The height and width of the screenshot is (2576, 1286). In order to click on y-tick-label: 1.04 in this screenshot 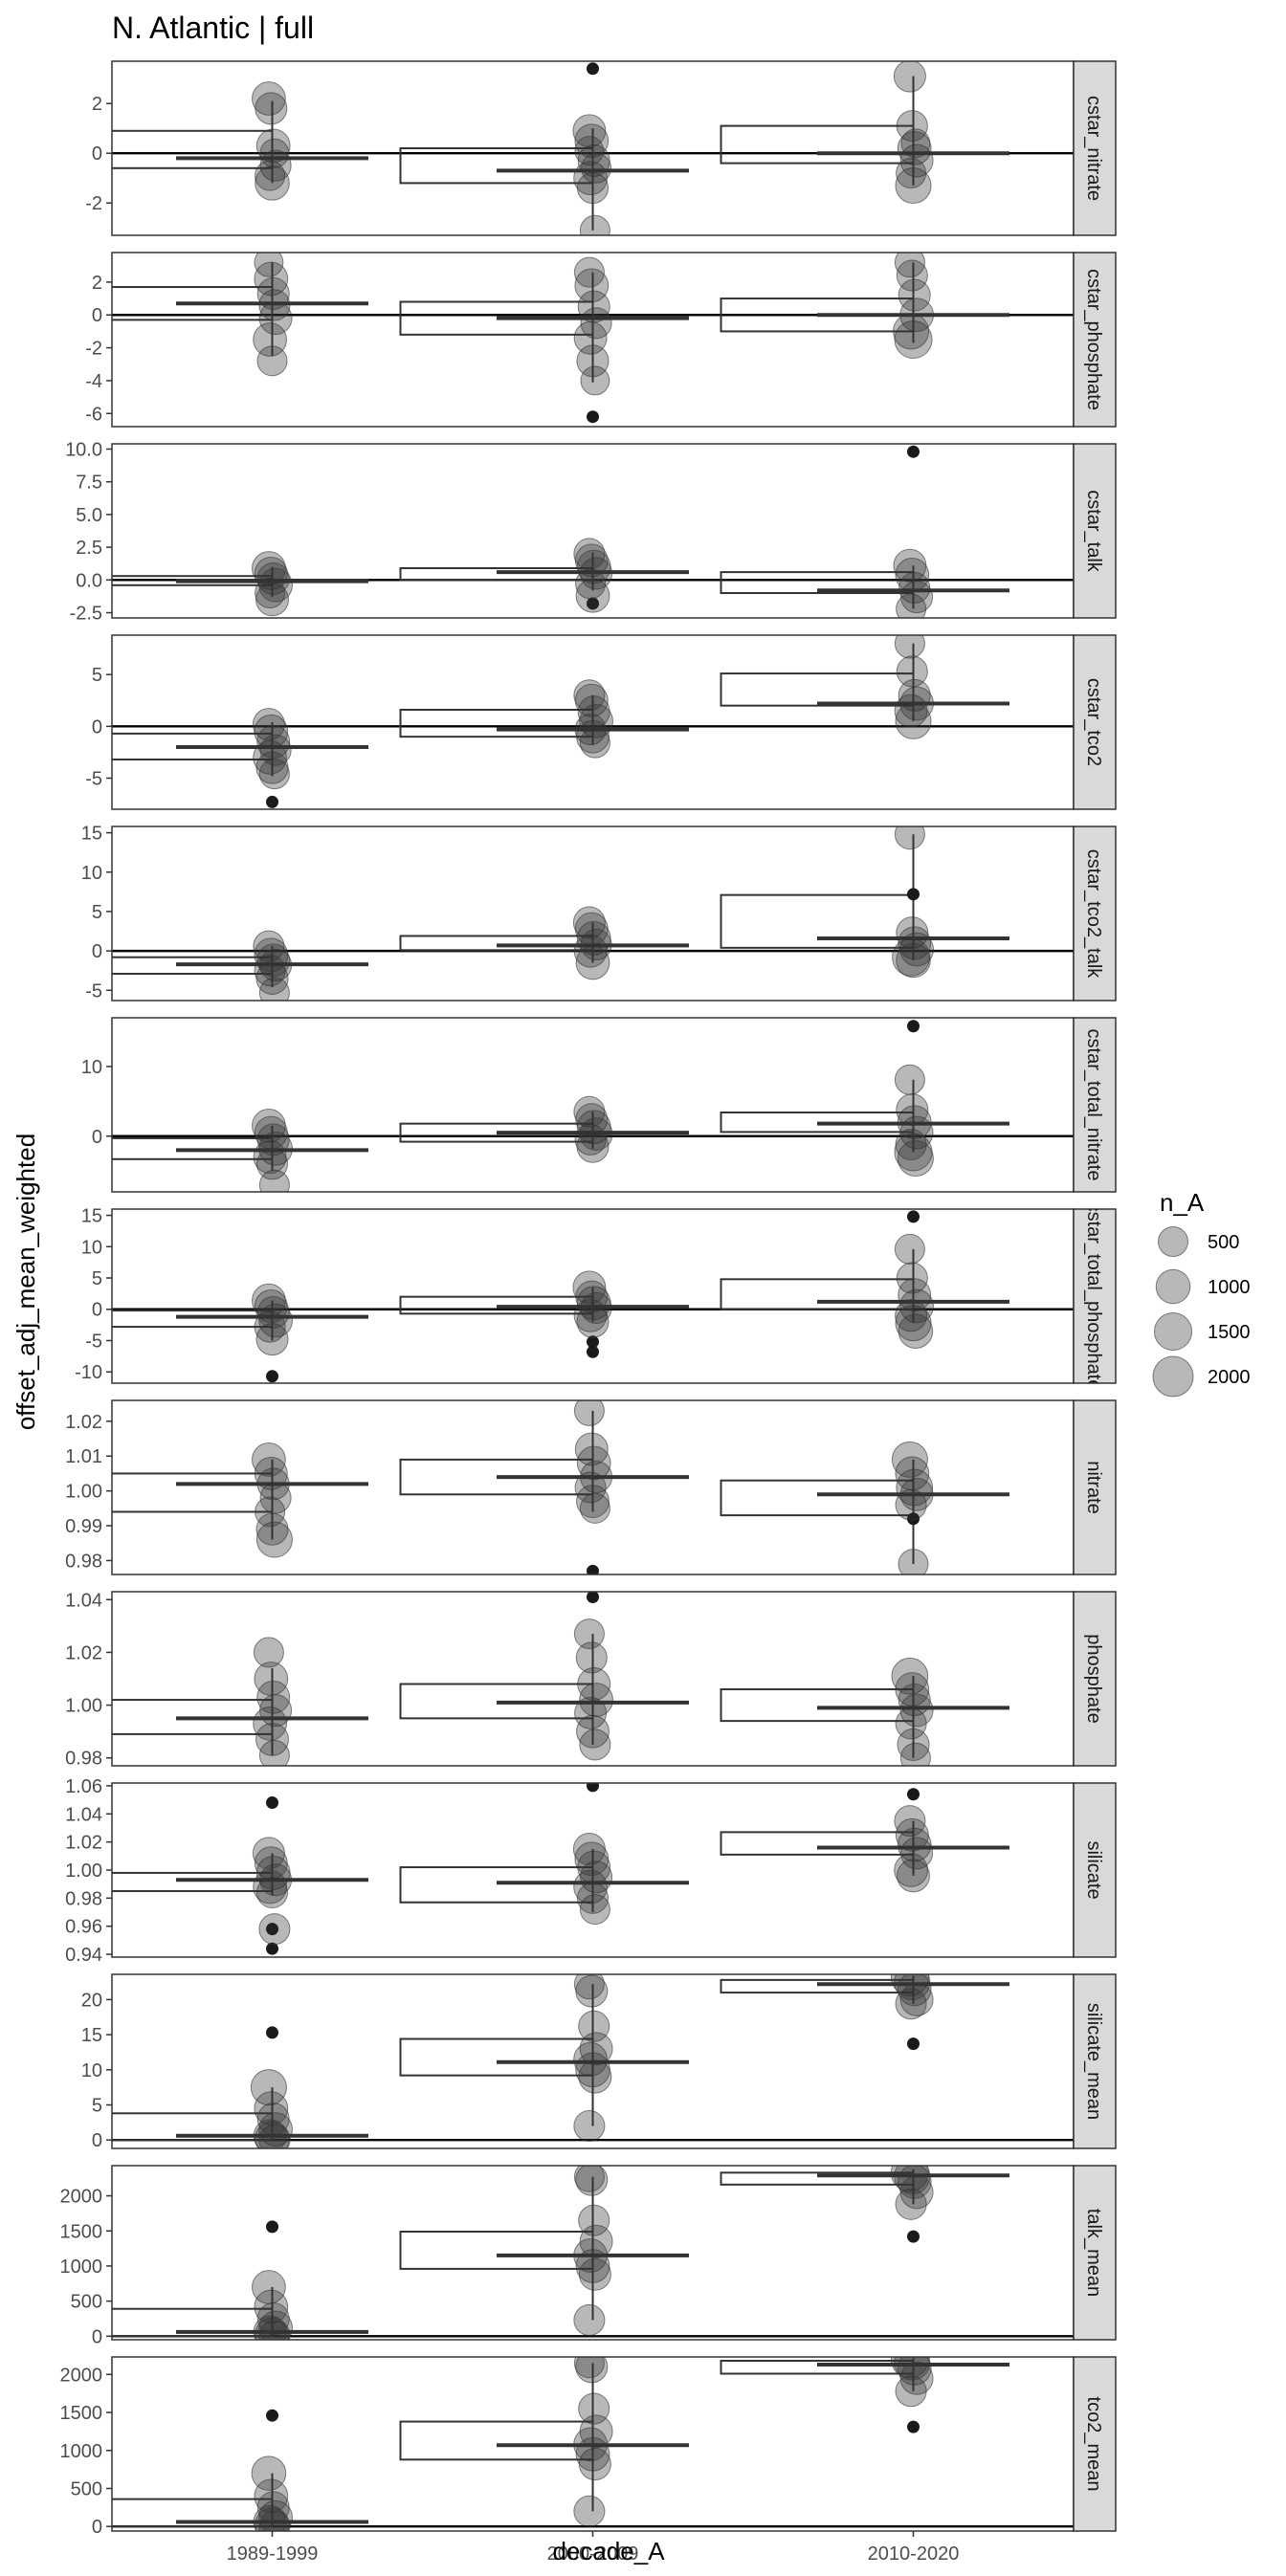, I will do `click(84, 1600)`.